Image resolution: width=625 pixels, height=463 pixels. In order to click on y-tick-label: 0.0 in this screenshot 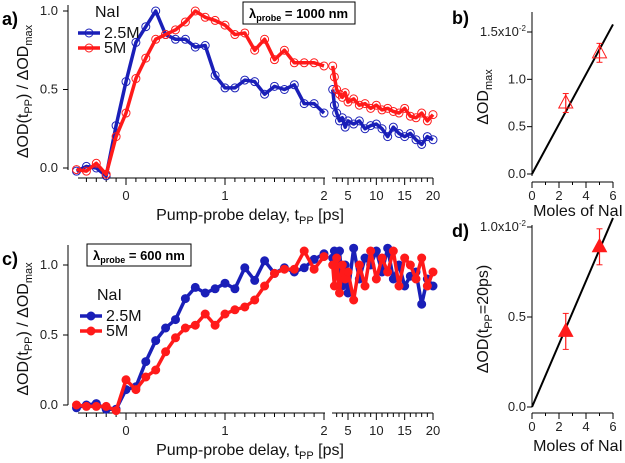, I will do `click(517, 406)`.